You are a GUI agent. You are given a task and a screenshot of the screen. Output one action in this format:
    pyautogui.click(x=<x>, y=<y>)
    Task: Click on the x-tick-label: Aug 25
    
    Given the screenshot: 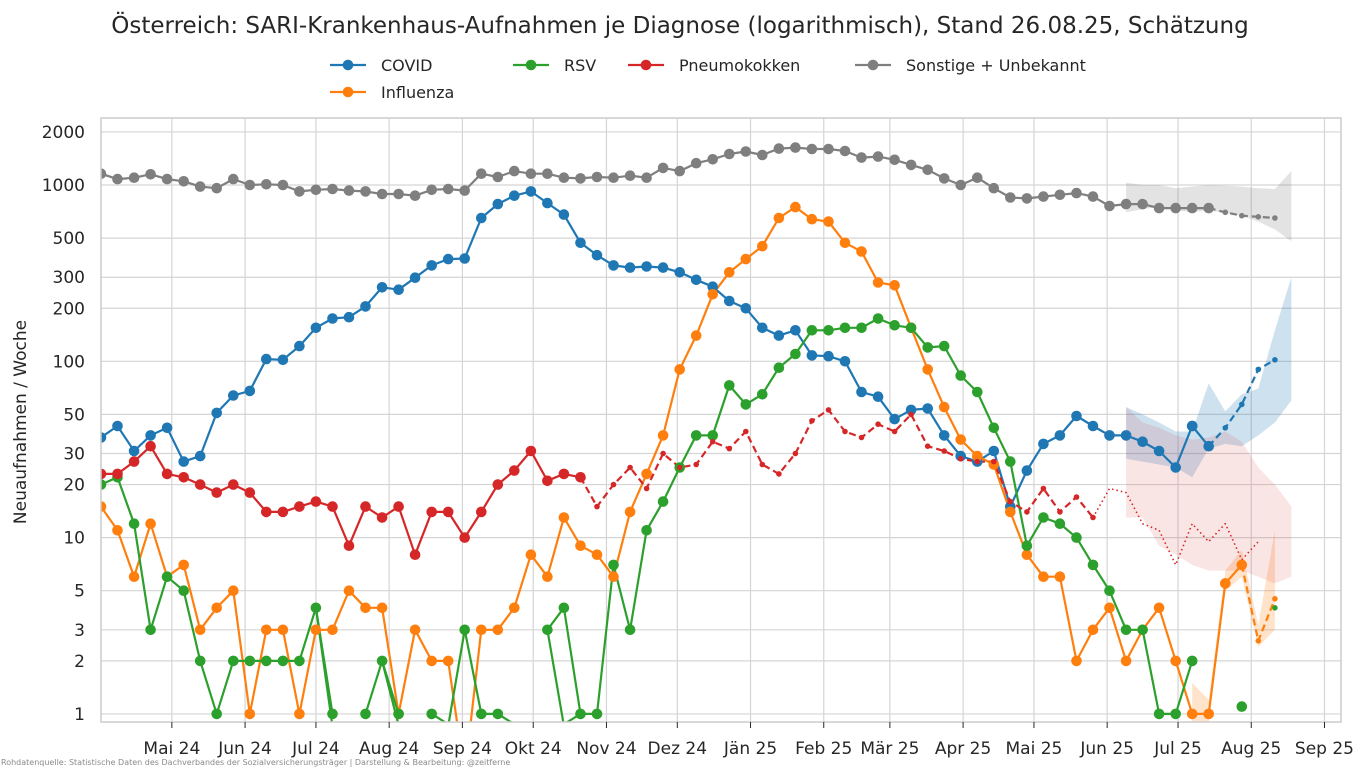 What is the action you would take?
    pyautogui.click(x=1251, y=749)
    